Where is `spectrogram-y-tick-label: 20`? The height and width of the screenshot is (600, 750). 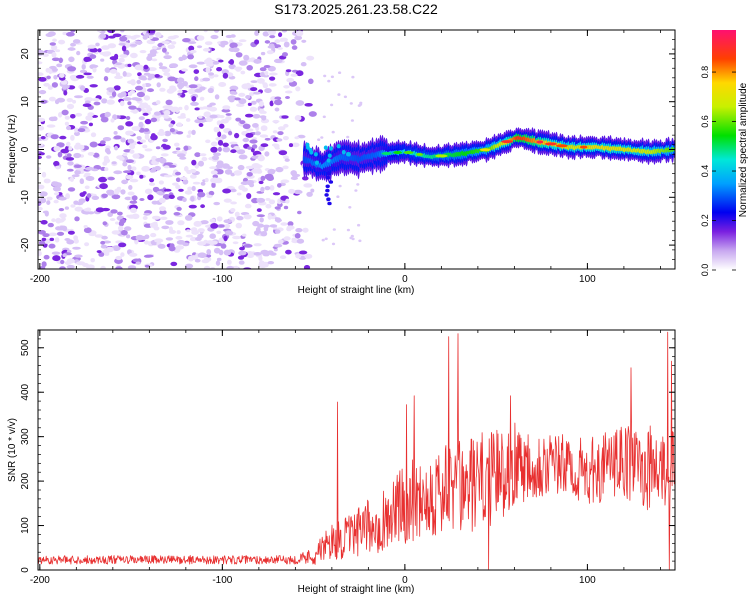
spectrogram-y-tick-label: 20 is located at coordinates (25, 54).